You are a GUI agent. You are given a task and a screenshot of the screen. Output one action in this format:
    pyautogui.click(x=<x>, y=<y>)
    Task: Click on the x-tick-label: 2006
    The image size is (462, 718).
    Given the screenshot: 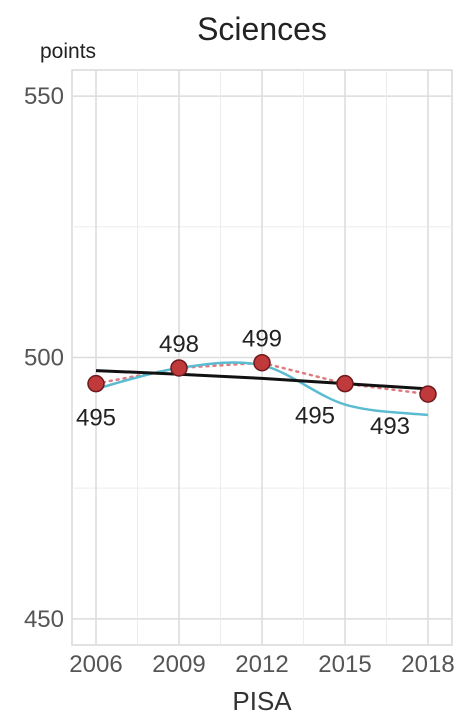 What is the action you would take?
    pyautogui.click(x=95, y=664)
    